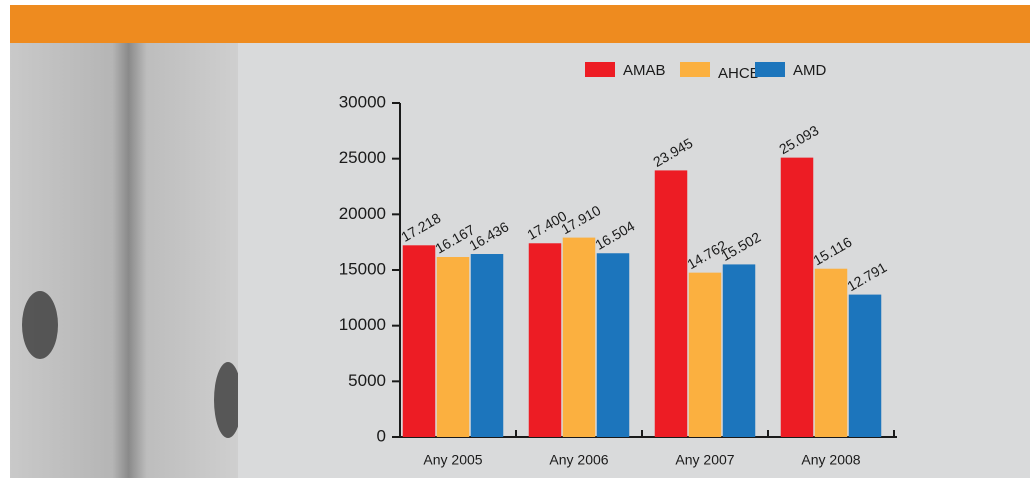 The width and height of the screenshot is (1030, 478). What do you see at coordinates (452, 460) in the screenshot?
I see `x-tick-label: Any 2005` at bounding box center [452, 460].